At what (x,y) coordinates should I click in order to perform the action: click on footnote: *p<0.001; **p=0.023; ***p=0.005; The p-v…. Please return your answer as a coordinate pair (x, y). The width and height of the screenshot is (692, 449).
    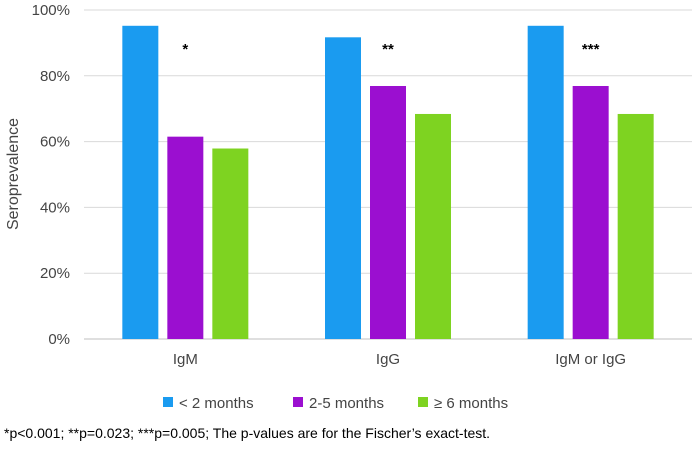
    Looking at the image, I should click on (247, 433).